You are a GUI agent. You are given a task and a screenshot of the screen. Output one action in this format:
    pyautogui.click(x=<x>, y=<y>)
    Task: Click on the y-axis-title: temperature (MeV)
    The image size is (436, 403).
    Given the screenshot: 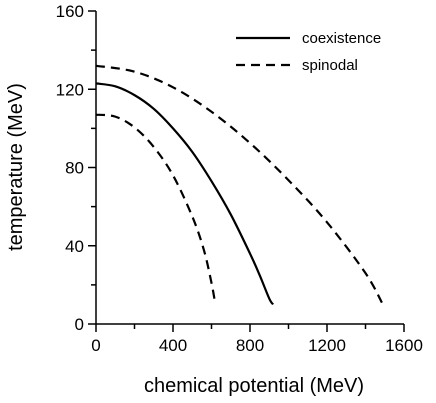 What is the action you would take?
    pyautogui.click(x=16, y=167)
    